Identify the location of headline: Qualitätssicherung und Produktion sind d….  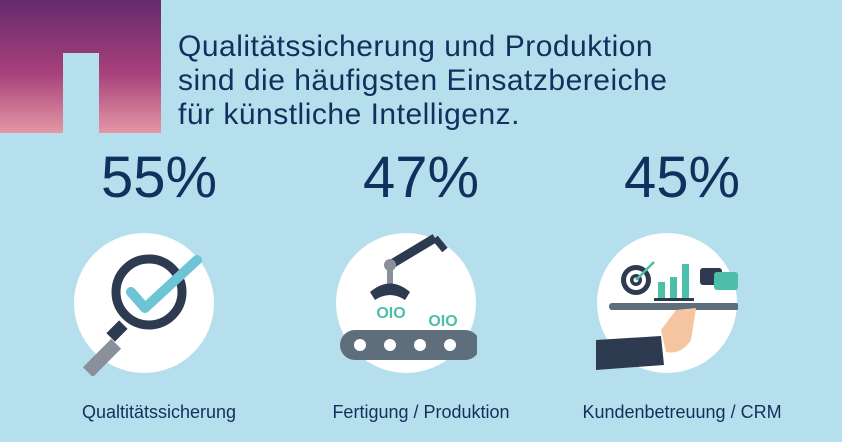
(422, 81).